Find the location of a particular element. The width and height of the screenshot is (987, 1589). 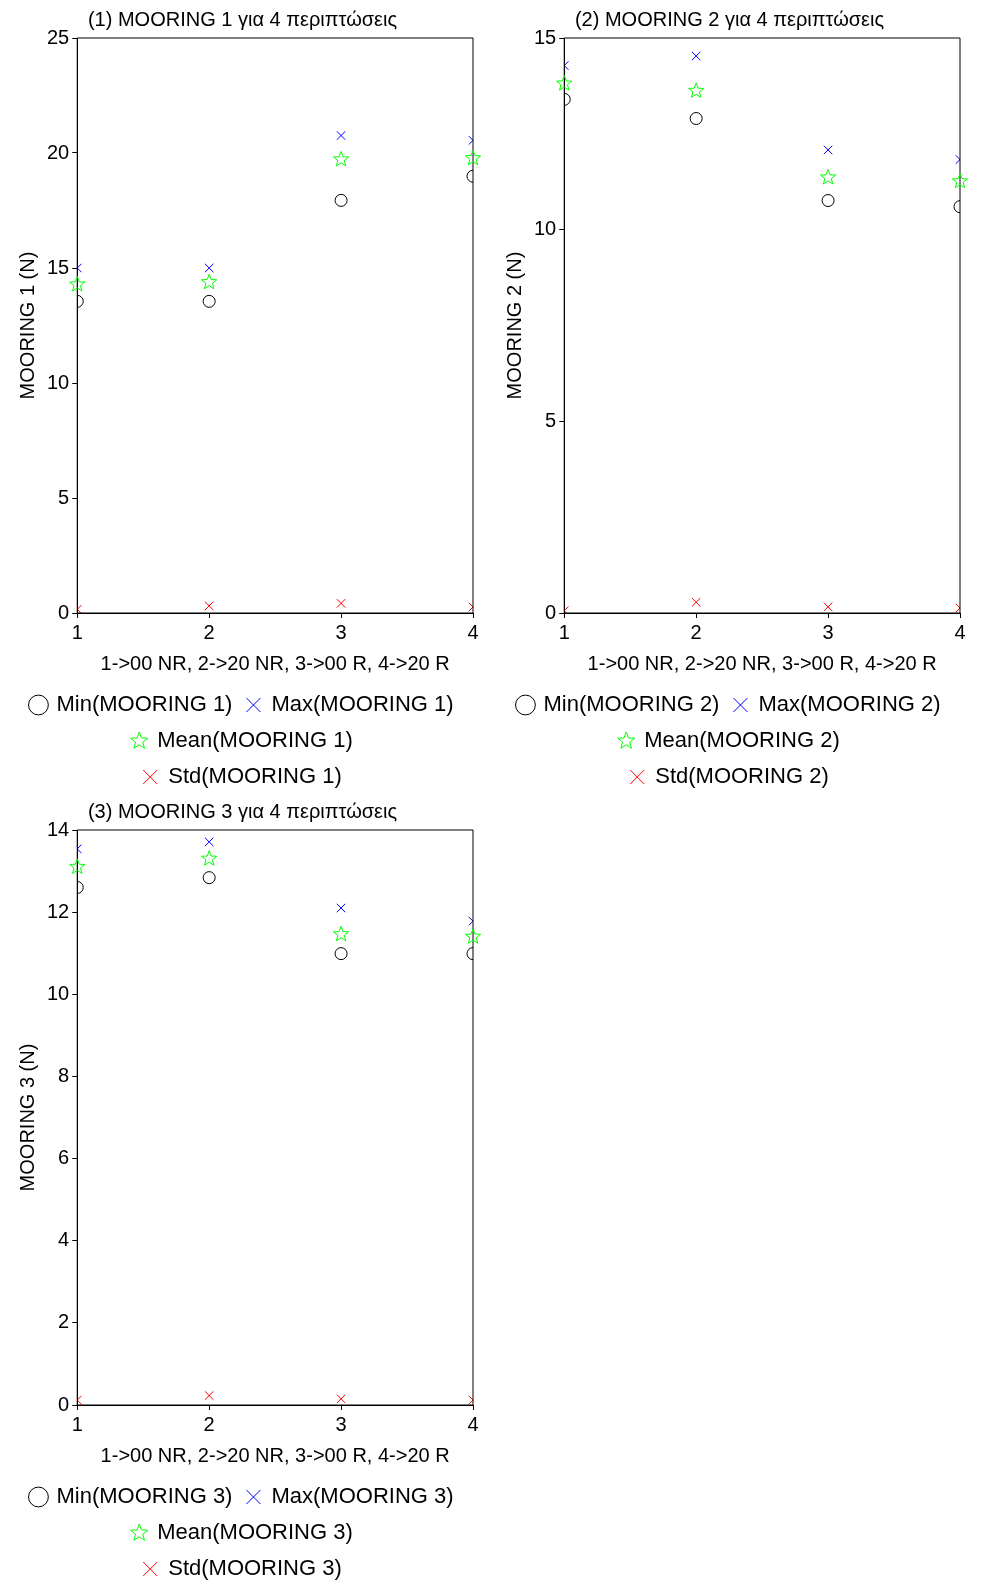

y-tick-label: 8 is located at coordinates (64, 1074).